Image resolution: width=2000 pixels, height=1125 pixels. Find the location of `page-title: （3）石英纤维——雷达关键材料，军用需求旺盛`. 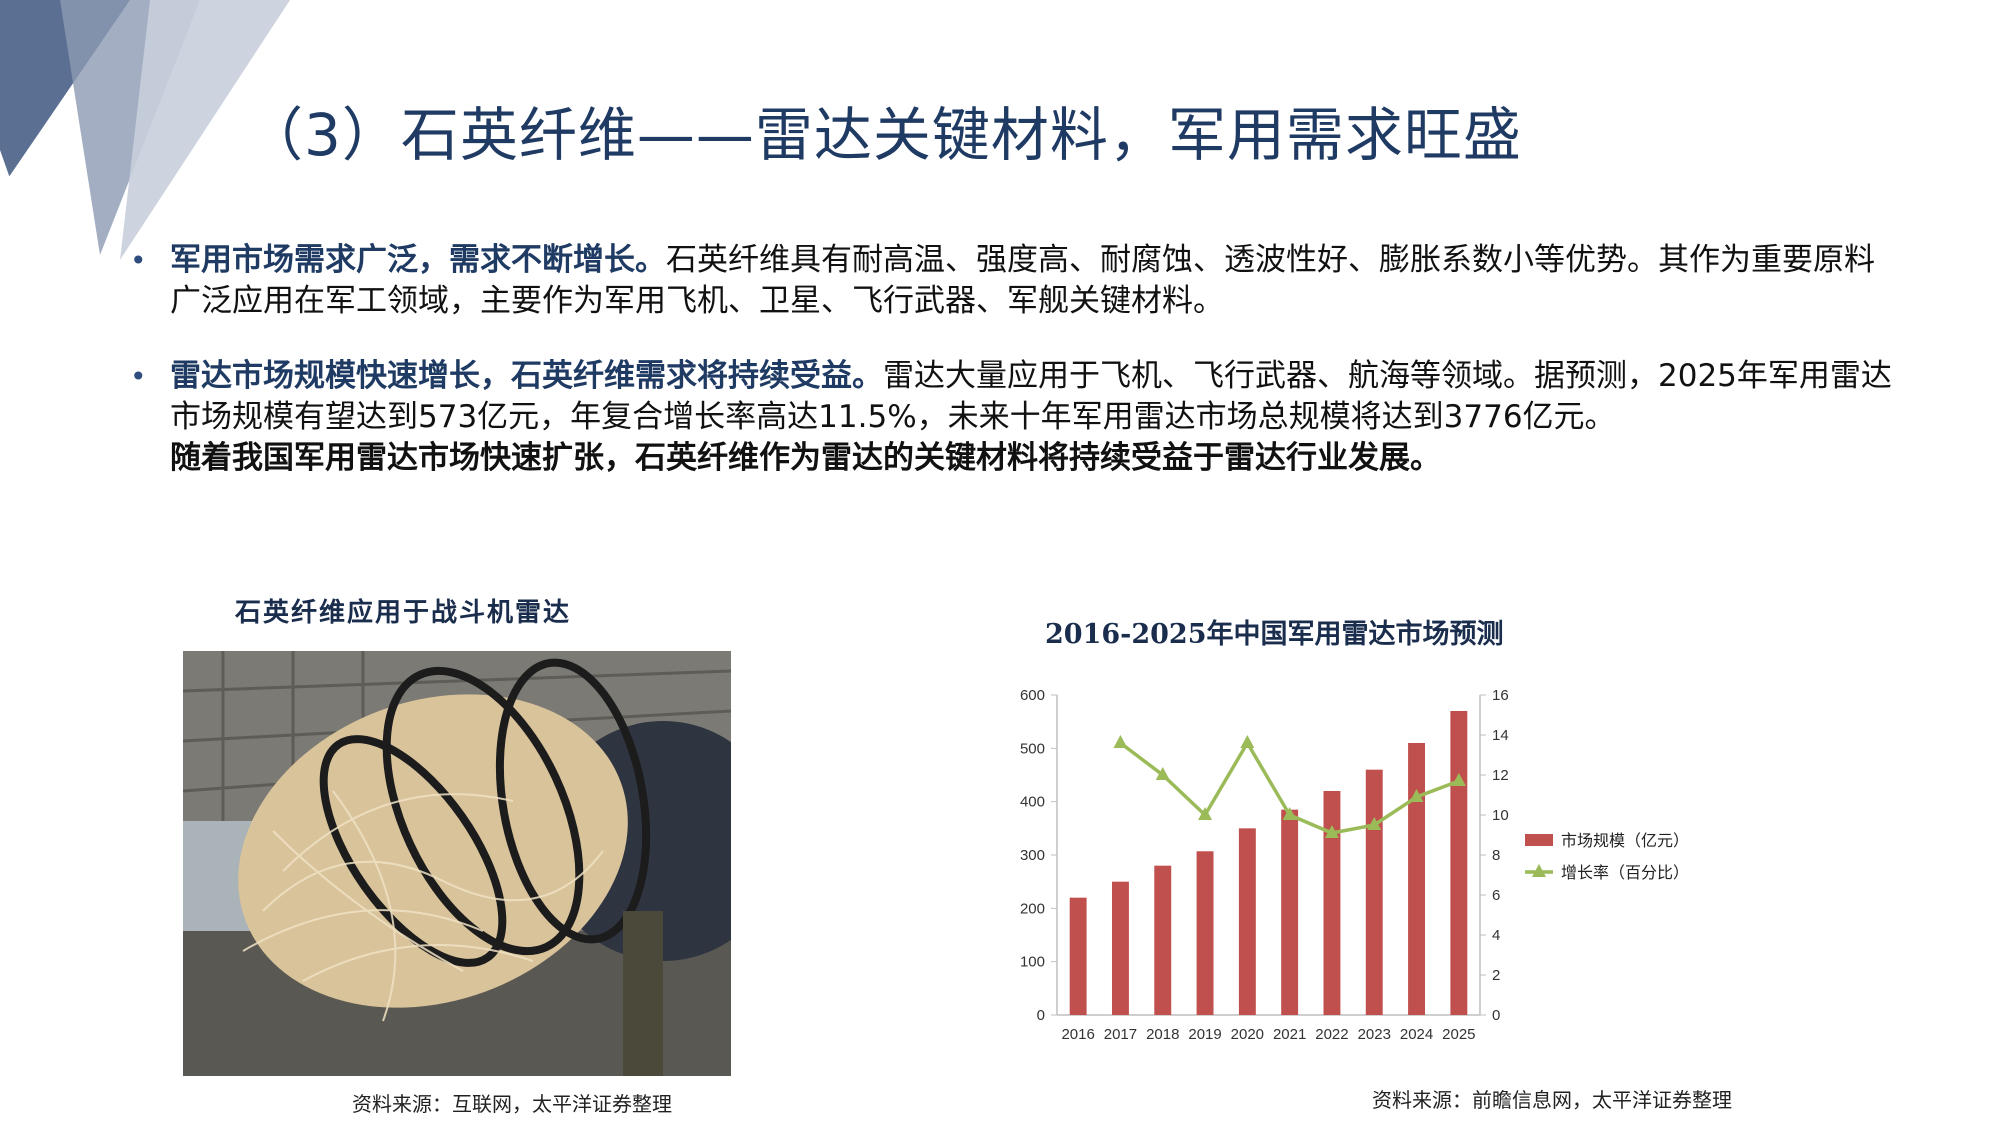

page-title: （3）石英纤维——雷达关键材料，军用需求旺盛 is located at coordinates (883, 135).